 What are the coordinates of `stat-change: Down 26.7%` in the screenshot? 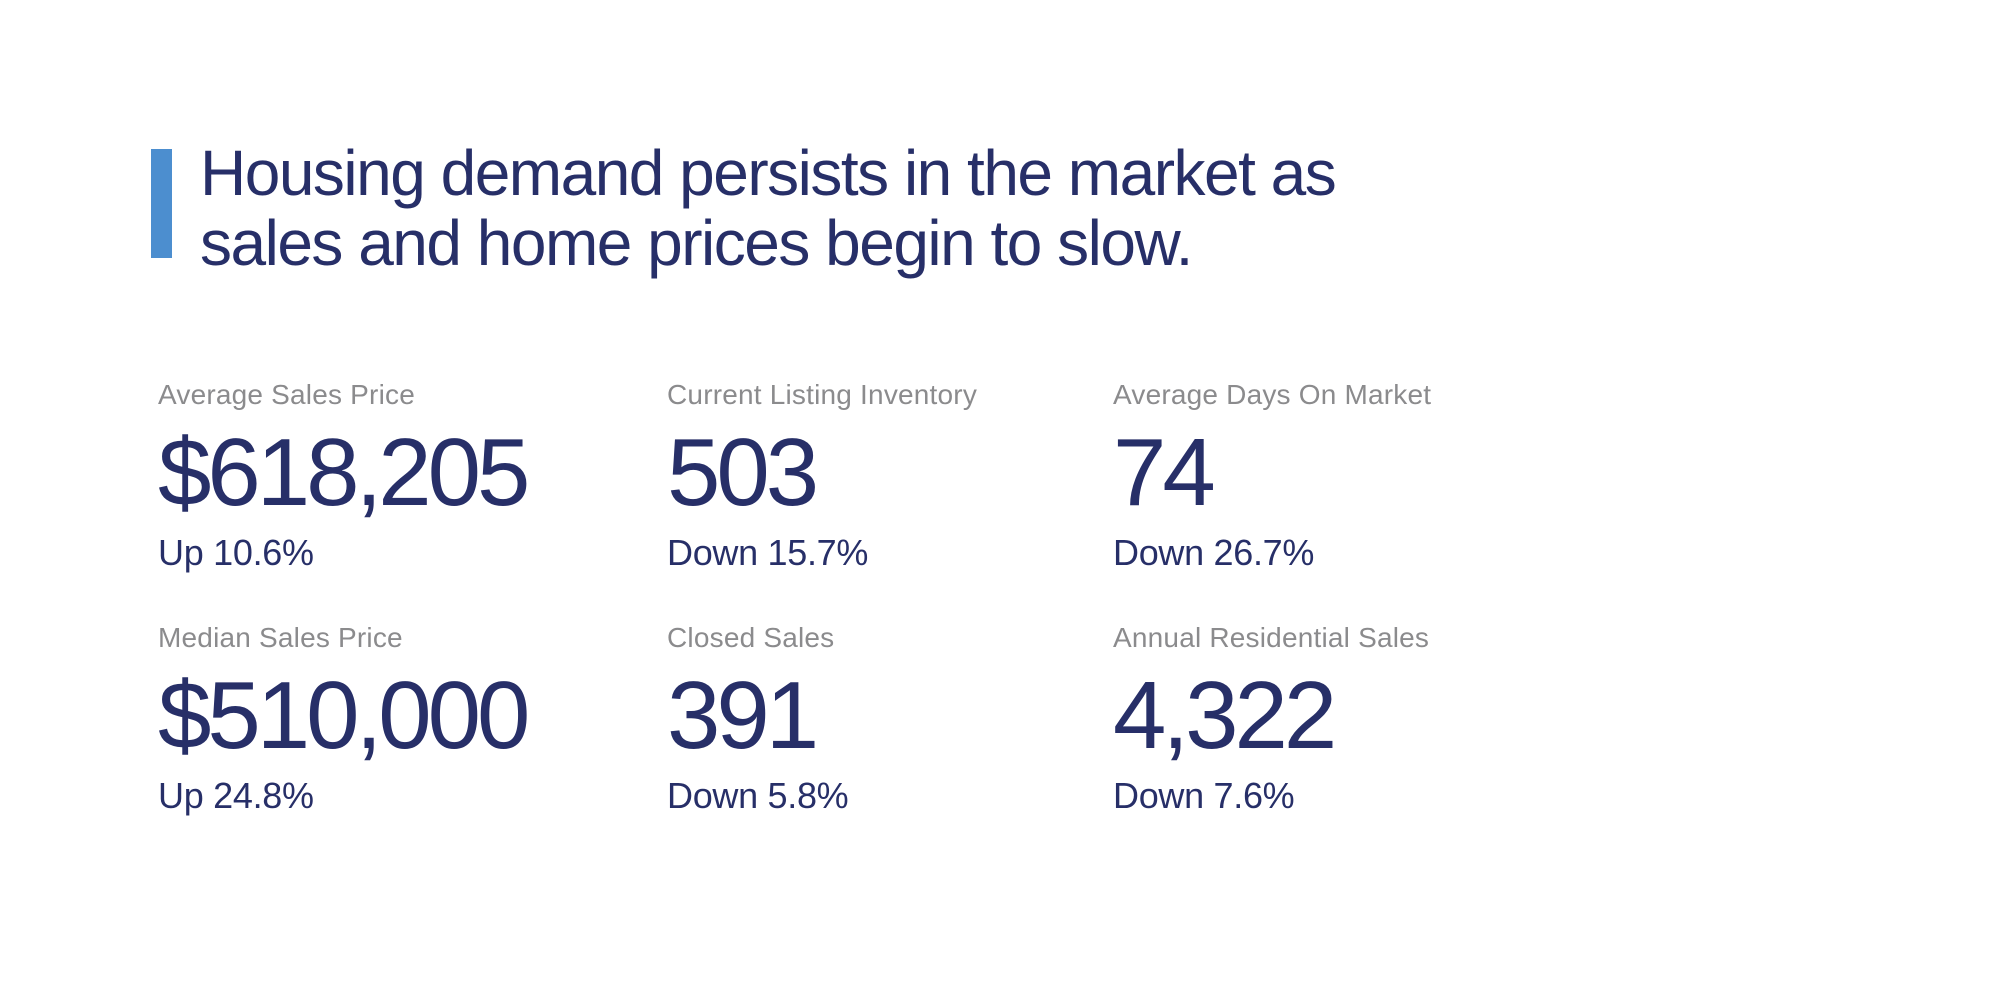 It's located at (1214, 552).